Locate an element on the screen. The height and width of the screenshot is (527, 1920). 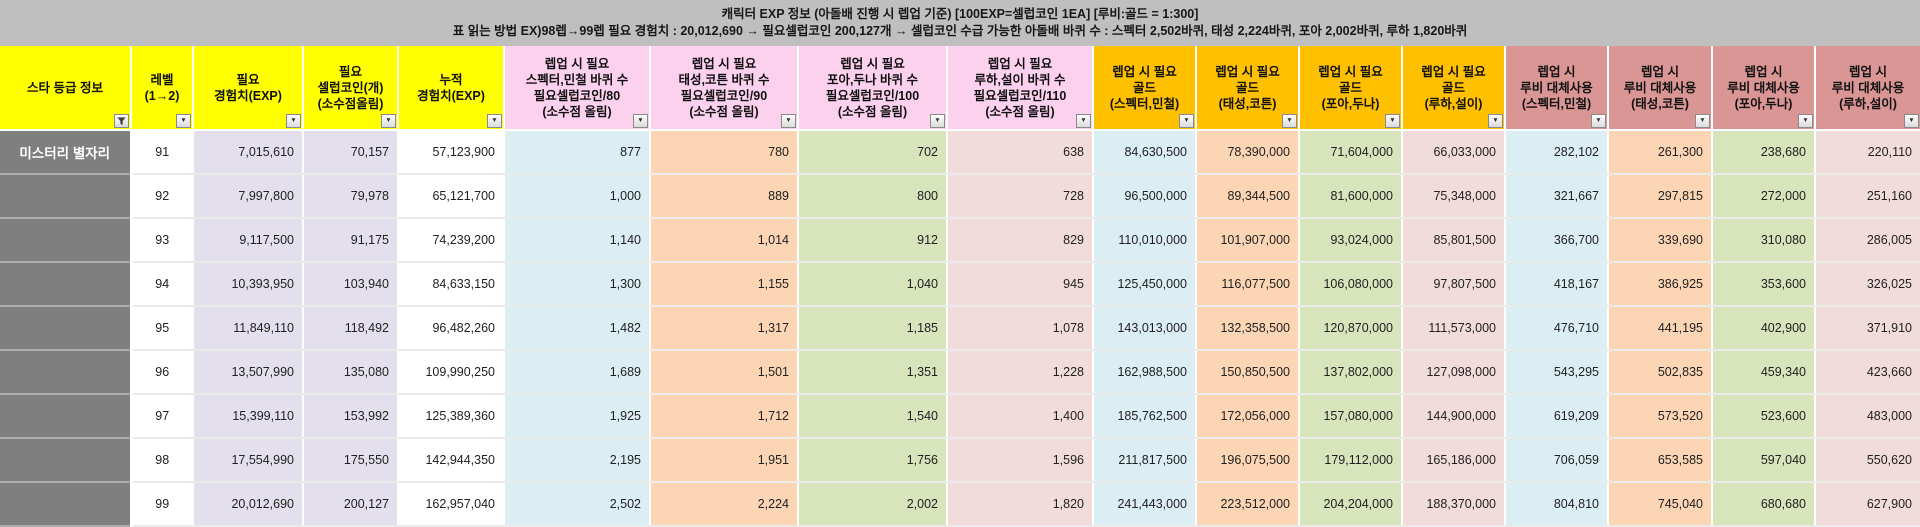
cell-cumulative-exp: 142,944,350 is located at coordinates (451, 460).